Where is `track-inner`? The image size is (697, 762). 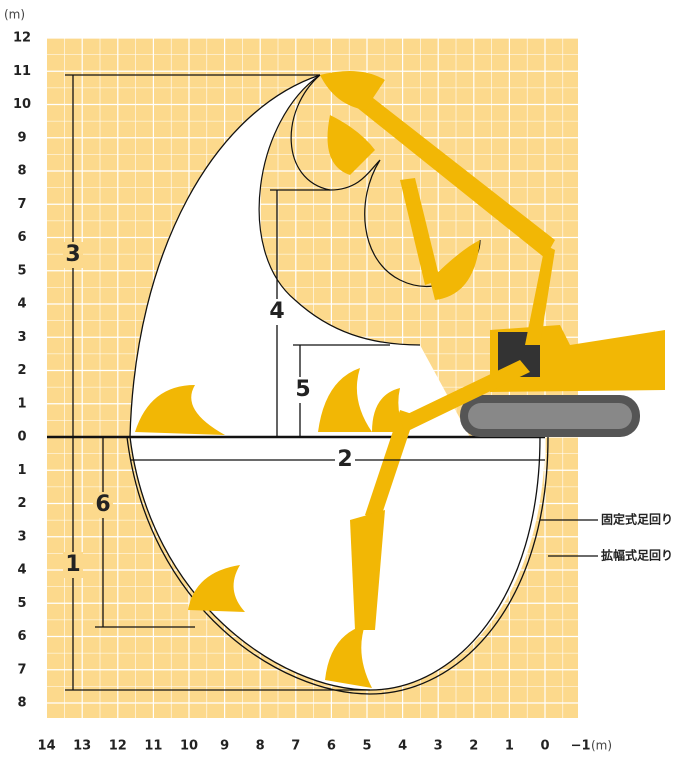 track-inner is located at coordinates (550, 416).